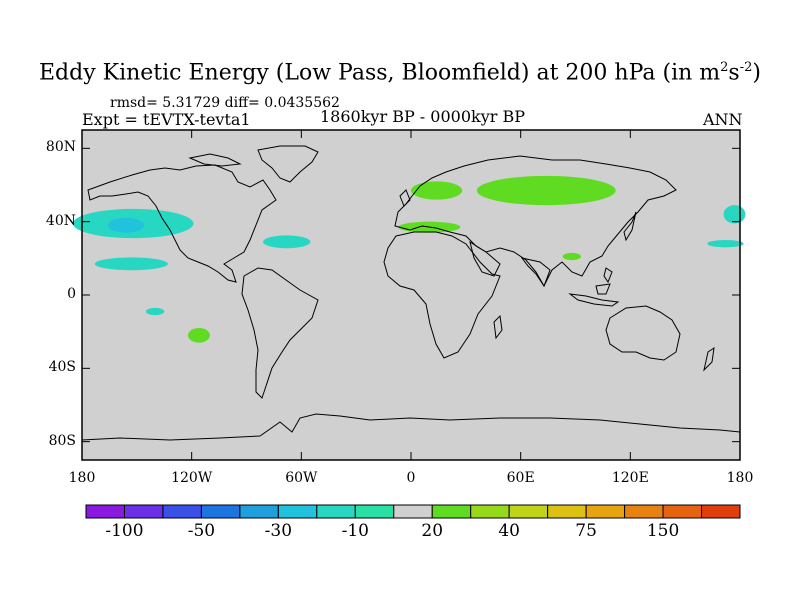  Describe the element at coordinates (725, 244) in the screenshot. I see `anomaly-dateline-east-lower-negative` at that location.